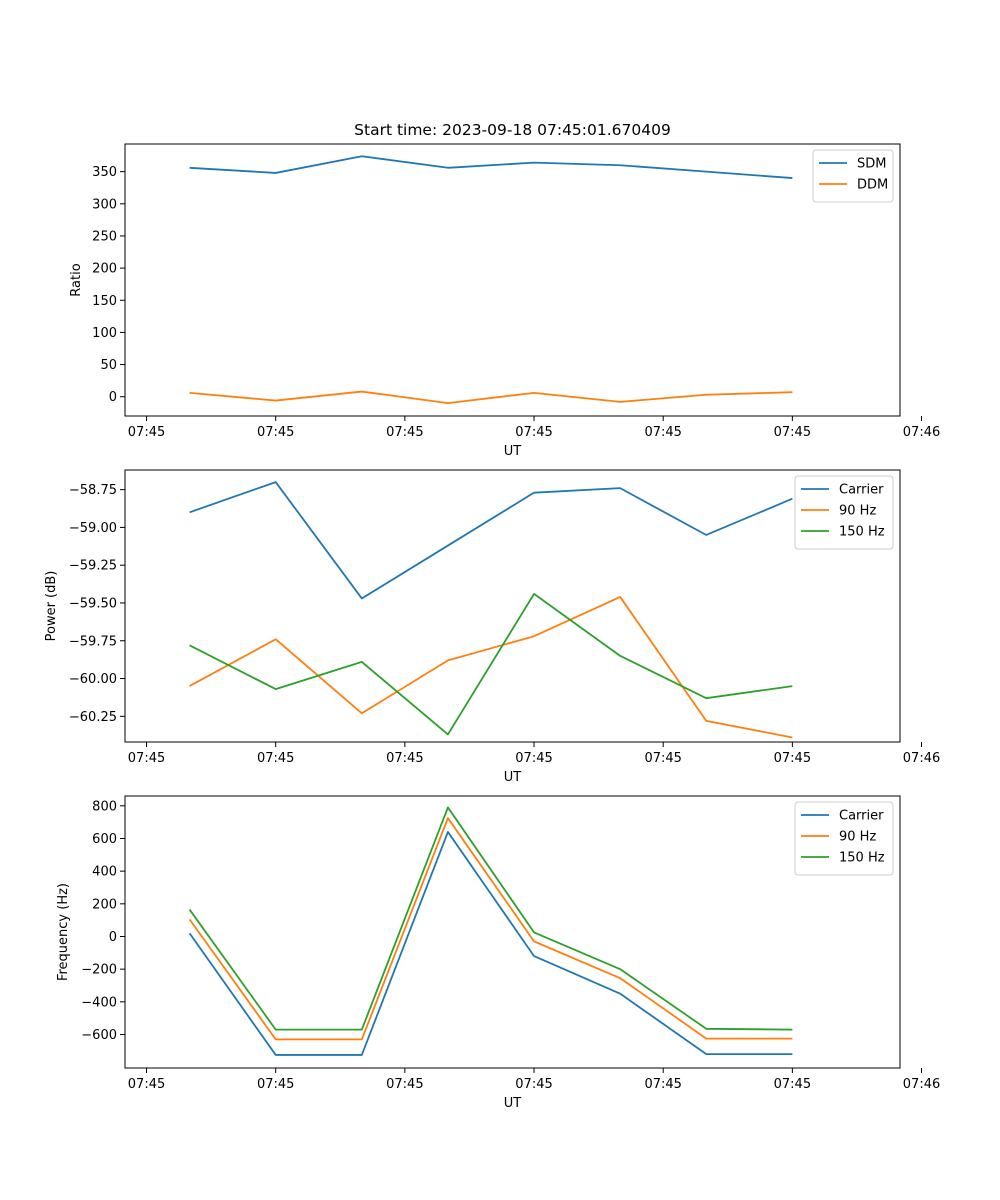 Image resolution: width=1000 pixels, height=1200 pixels. What do you see at coordinates (93, 717) in the screenshot?
I see `y-tick-label: −60.25` at bounding box center [93, 717].